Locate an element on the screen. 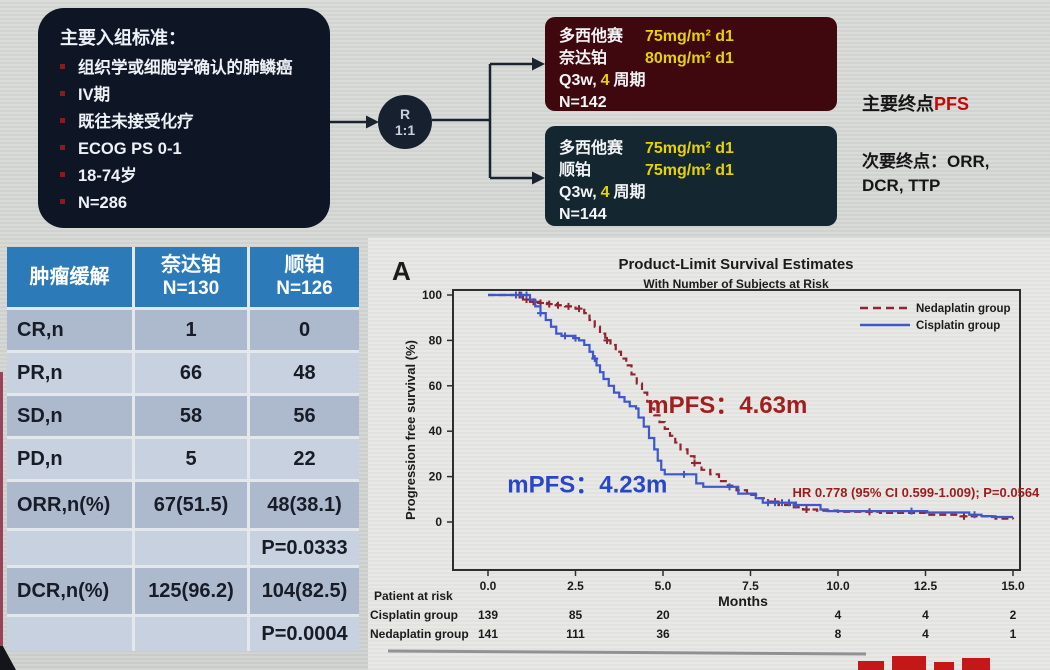 This screenshot has width=1050, height=670. row-value-cisplatin: 0 is located at coordinates (304, 330).